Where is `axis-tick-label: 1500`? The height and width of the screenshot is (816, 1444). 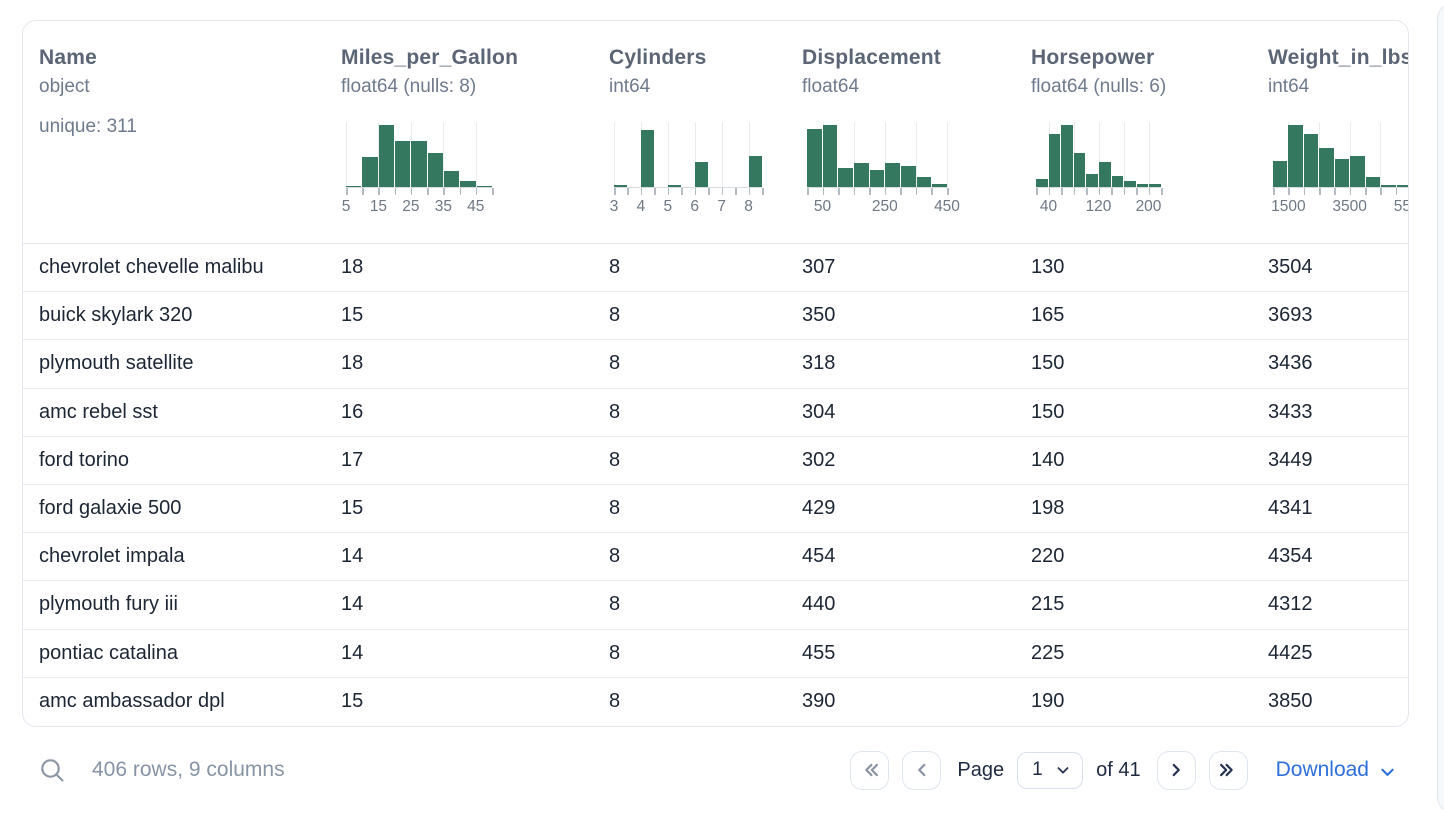
axis-tick-label: 1500 is located at coordinates (1288, 206).